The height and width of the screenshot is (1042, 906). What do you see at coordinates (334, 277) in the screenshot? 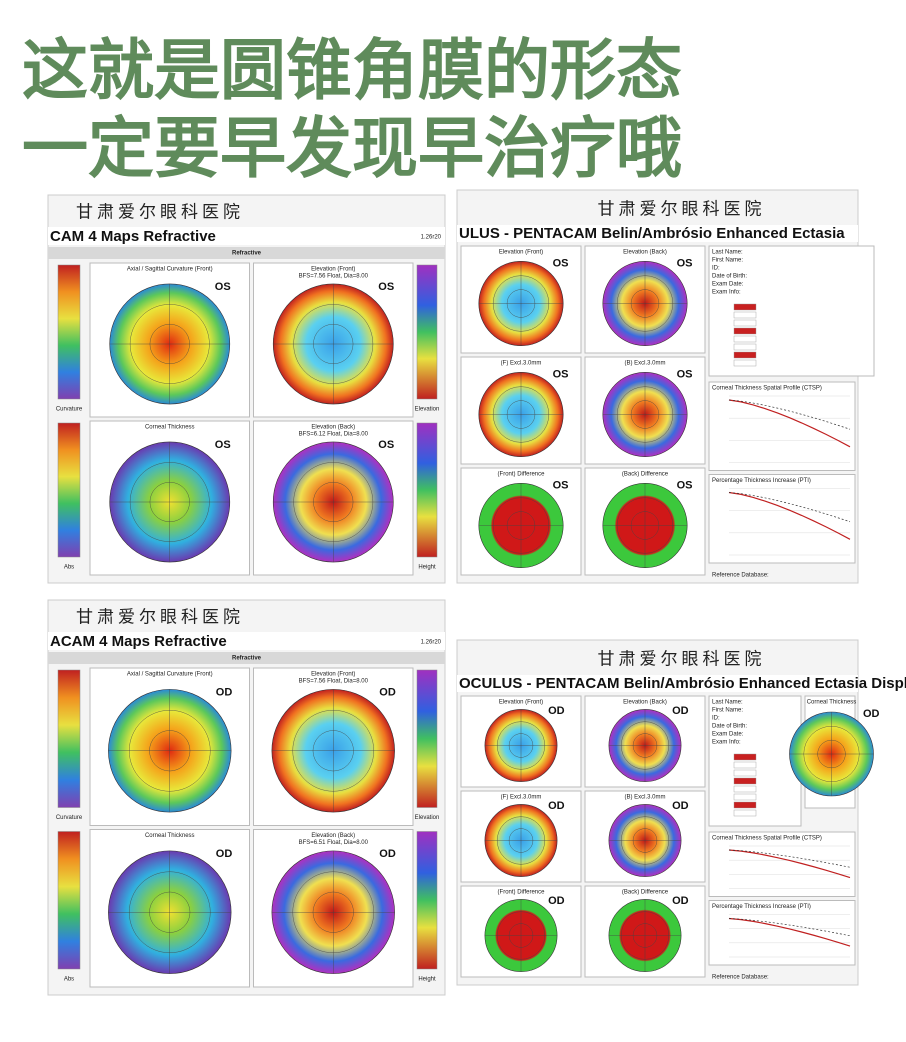
I see `map-sub: BFS=7.56 Float, Dia=8.00` at bounding box center [334, 277].